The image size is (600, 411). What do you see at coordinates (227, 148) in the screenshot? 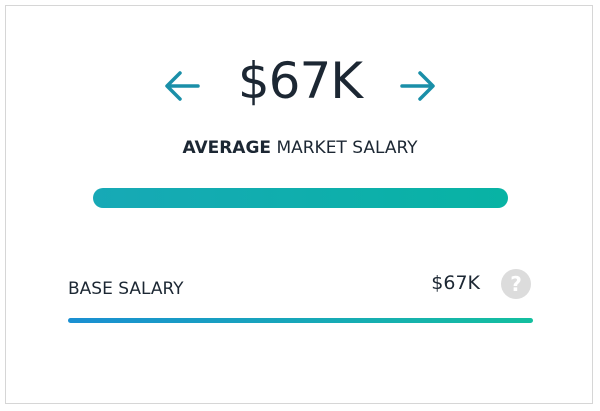
I see `label-bold: AVERAGE` at bounding box center [227, 148].